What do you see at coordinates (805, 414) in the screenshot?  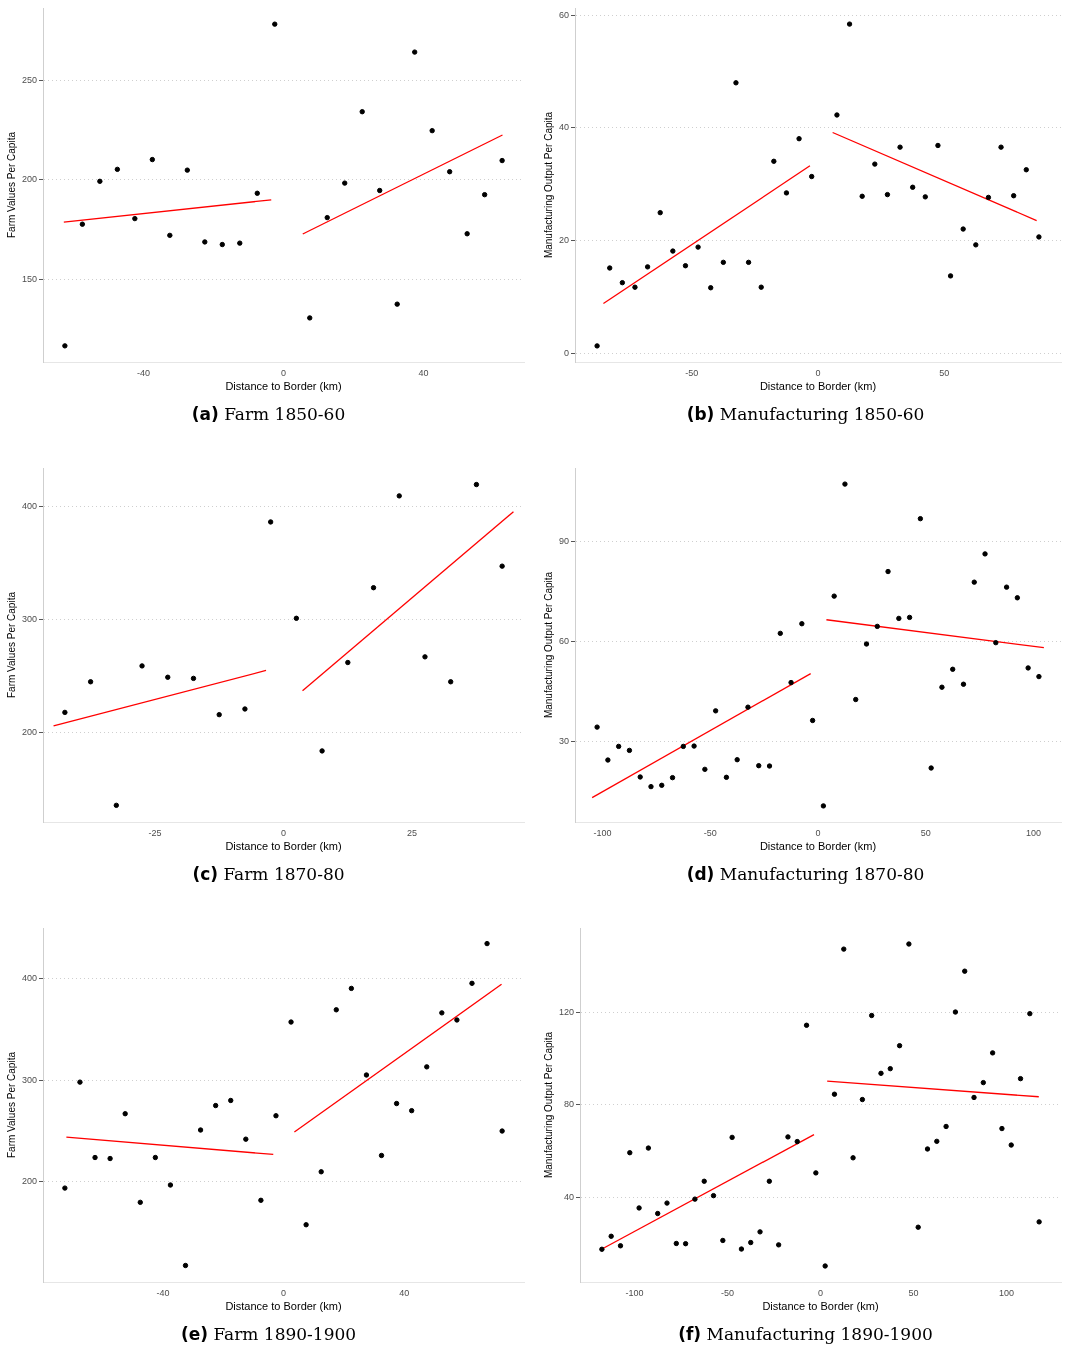 I see `text: (b) Manufacturing 1850-60` at bounding box center [805, 414].